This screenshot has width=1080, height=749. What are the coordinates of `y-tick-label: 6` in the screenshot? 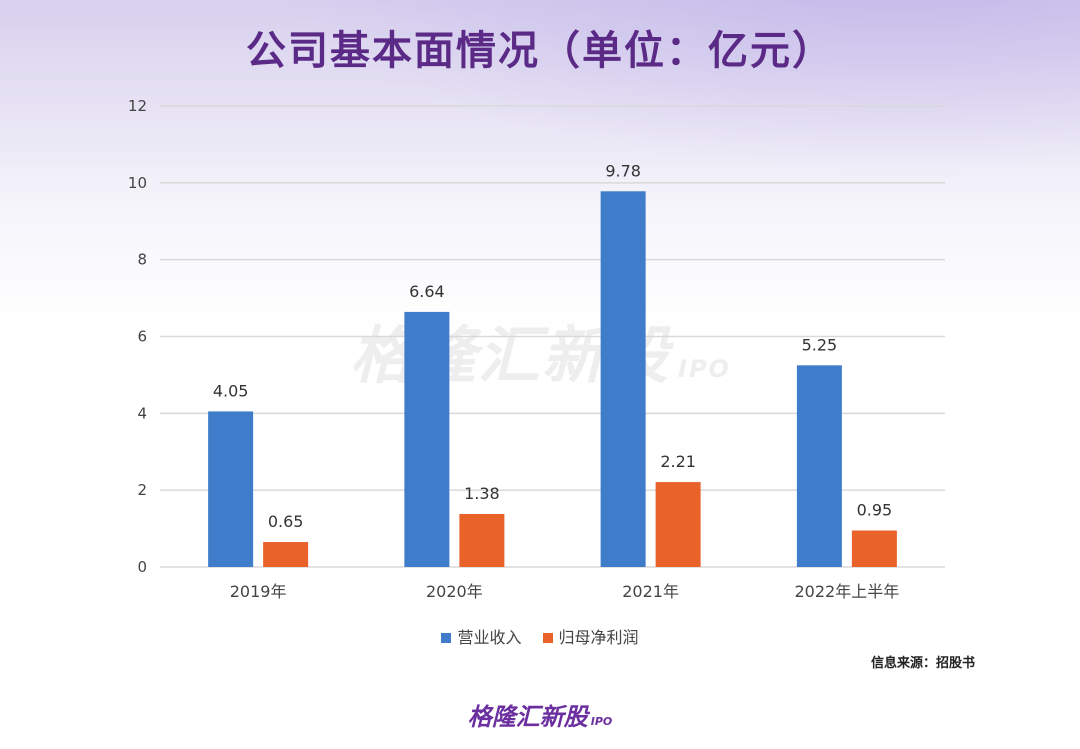 It's located at (142, 337).